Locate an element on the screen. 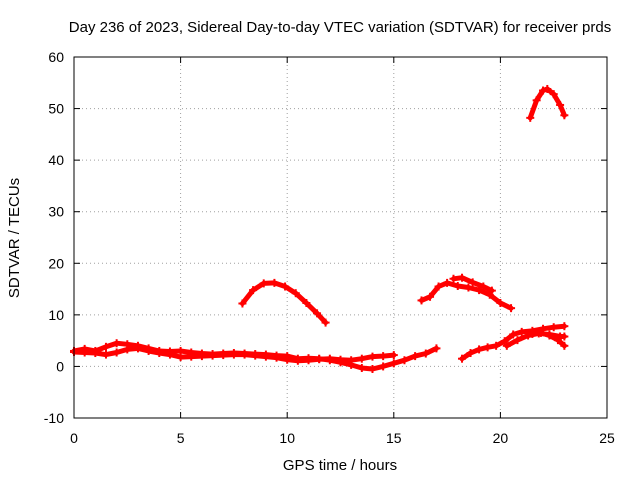  y-tick-label: 0 is located at coordinates (60, 366).